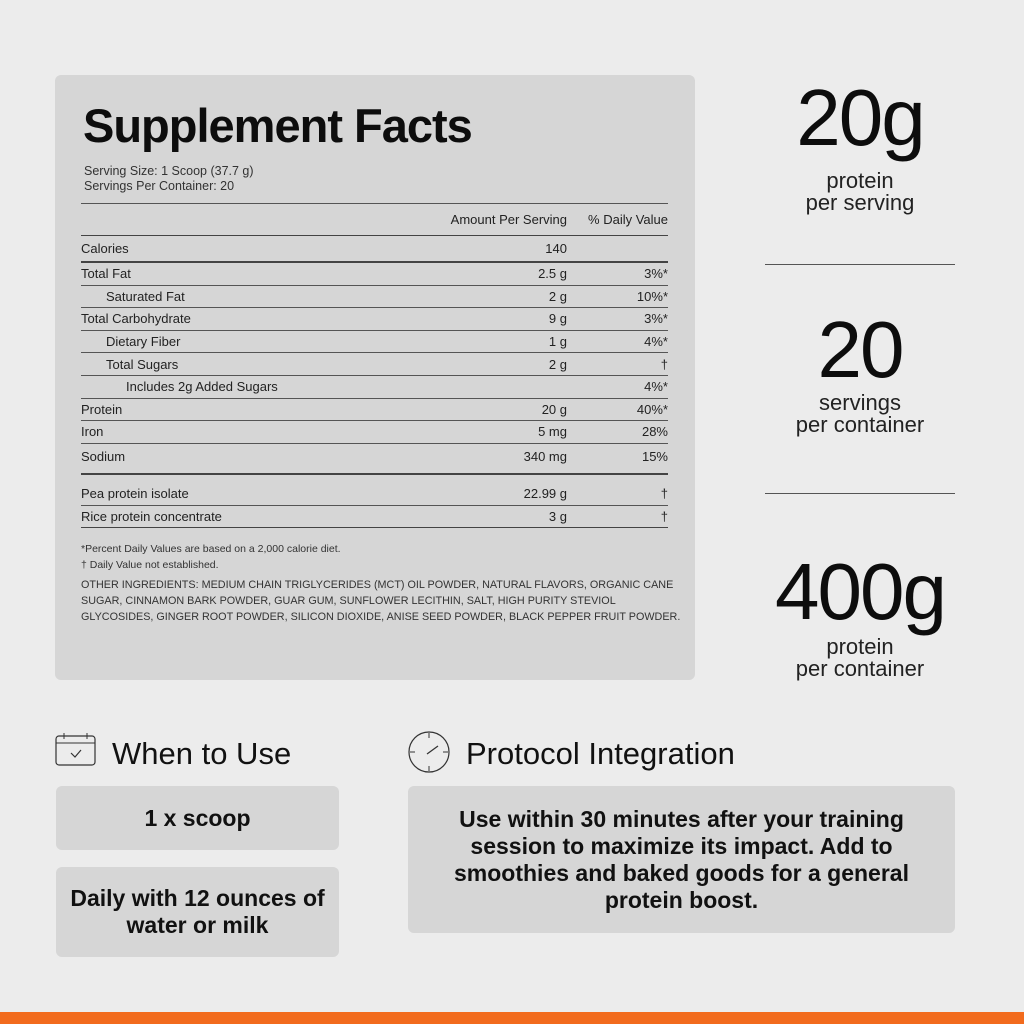 This screenshot has width=1024, height=1024. What do you see at coordinates (159, 186) in the screenshot?
I see `servings-per-container: Servings Per Container: 20` at bounding box center [159, 186].